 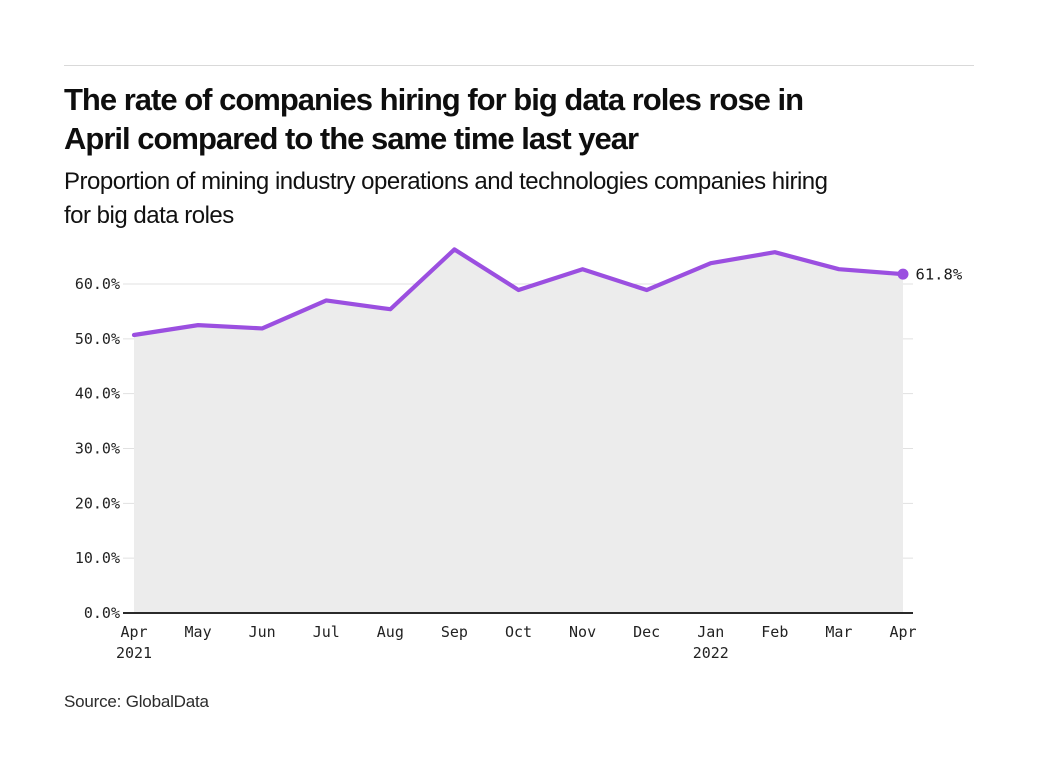 I want to click on x-tick-label: May, so click(x=198, y=632).